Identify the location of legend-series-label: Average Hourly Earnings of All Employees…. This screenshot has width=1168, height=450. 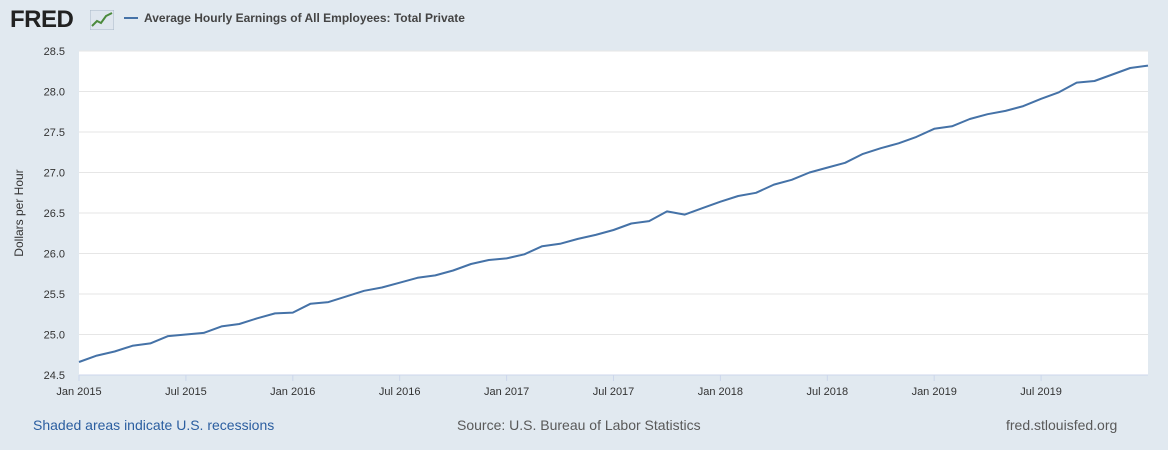
(304, 18).